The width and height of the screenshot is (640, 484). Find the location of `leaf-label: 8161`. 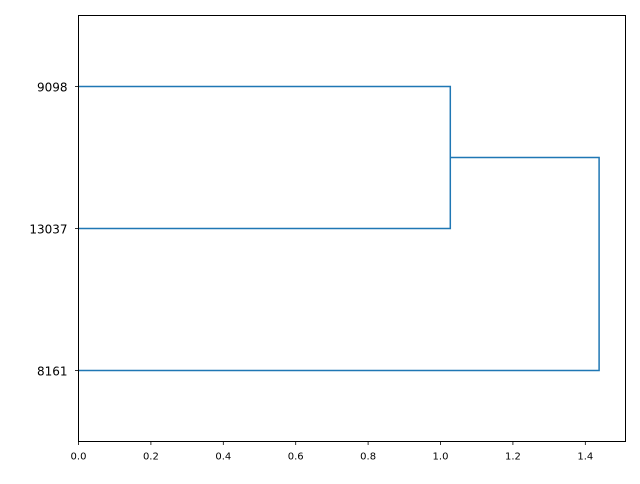

leaf-label: 8161 is located at coordinates (52, 372).